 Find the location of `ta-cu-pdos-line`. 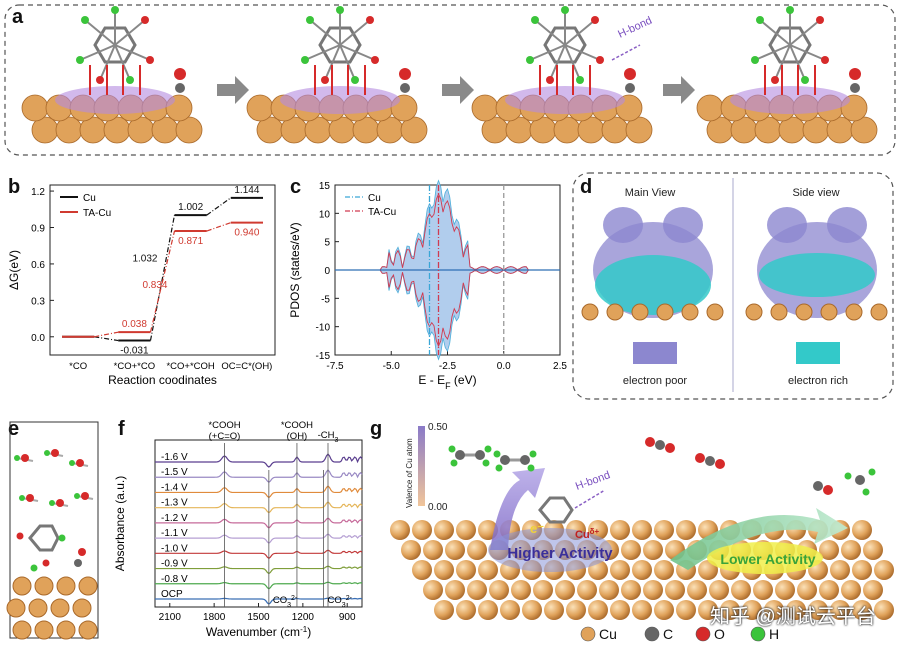

ta-cu-pdos-line is located at coordinates (447, 270).